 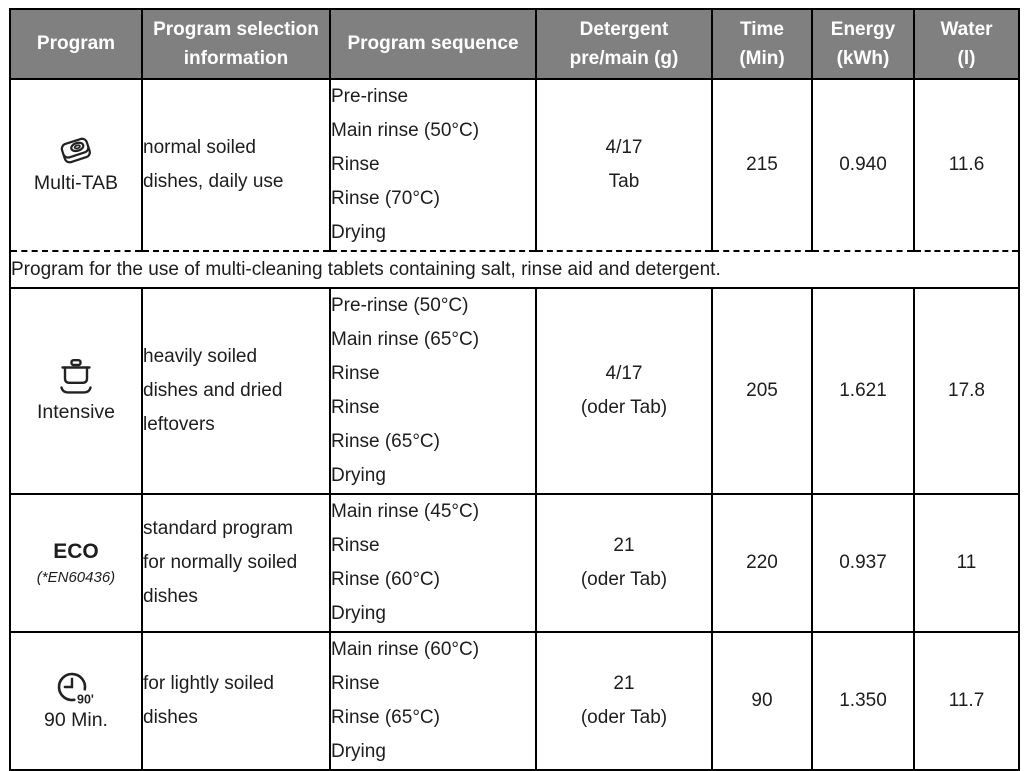 What do you see at coordinates (966, 563) in the screenshot?
I see `water-cell: 11` at bounding box center [966, 563].